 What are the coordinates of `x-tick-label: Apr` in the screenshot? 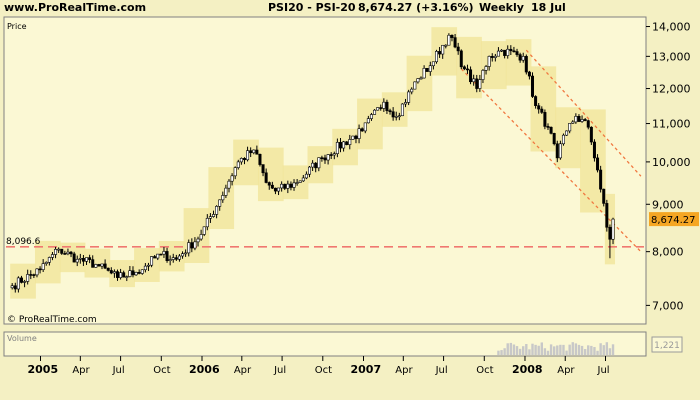 It's located at (81, 370).